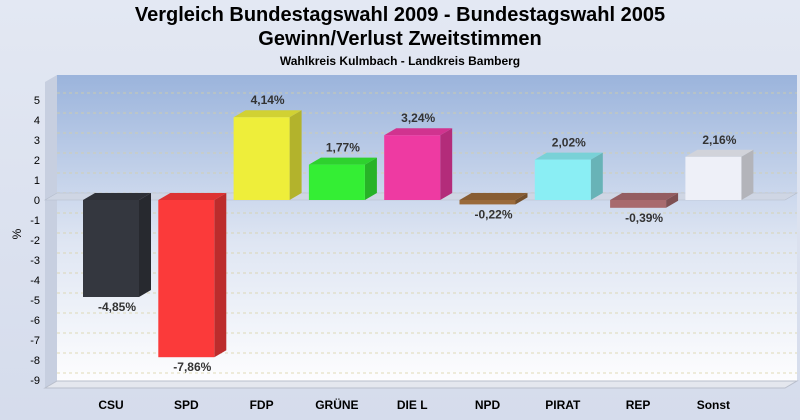 The image size is (800, 420). What do you see at coordinates (117, 307) in the screenshot?
I see `data-label: -4,85%` at bounding box center [117, 307].